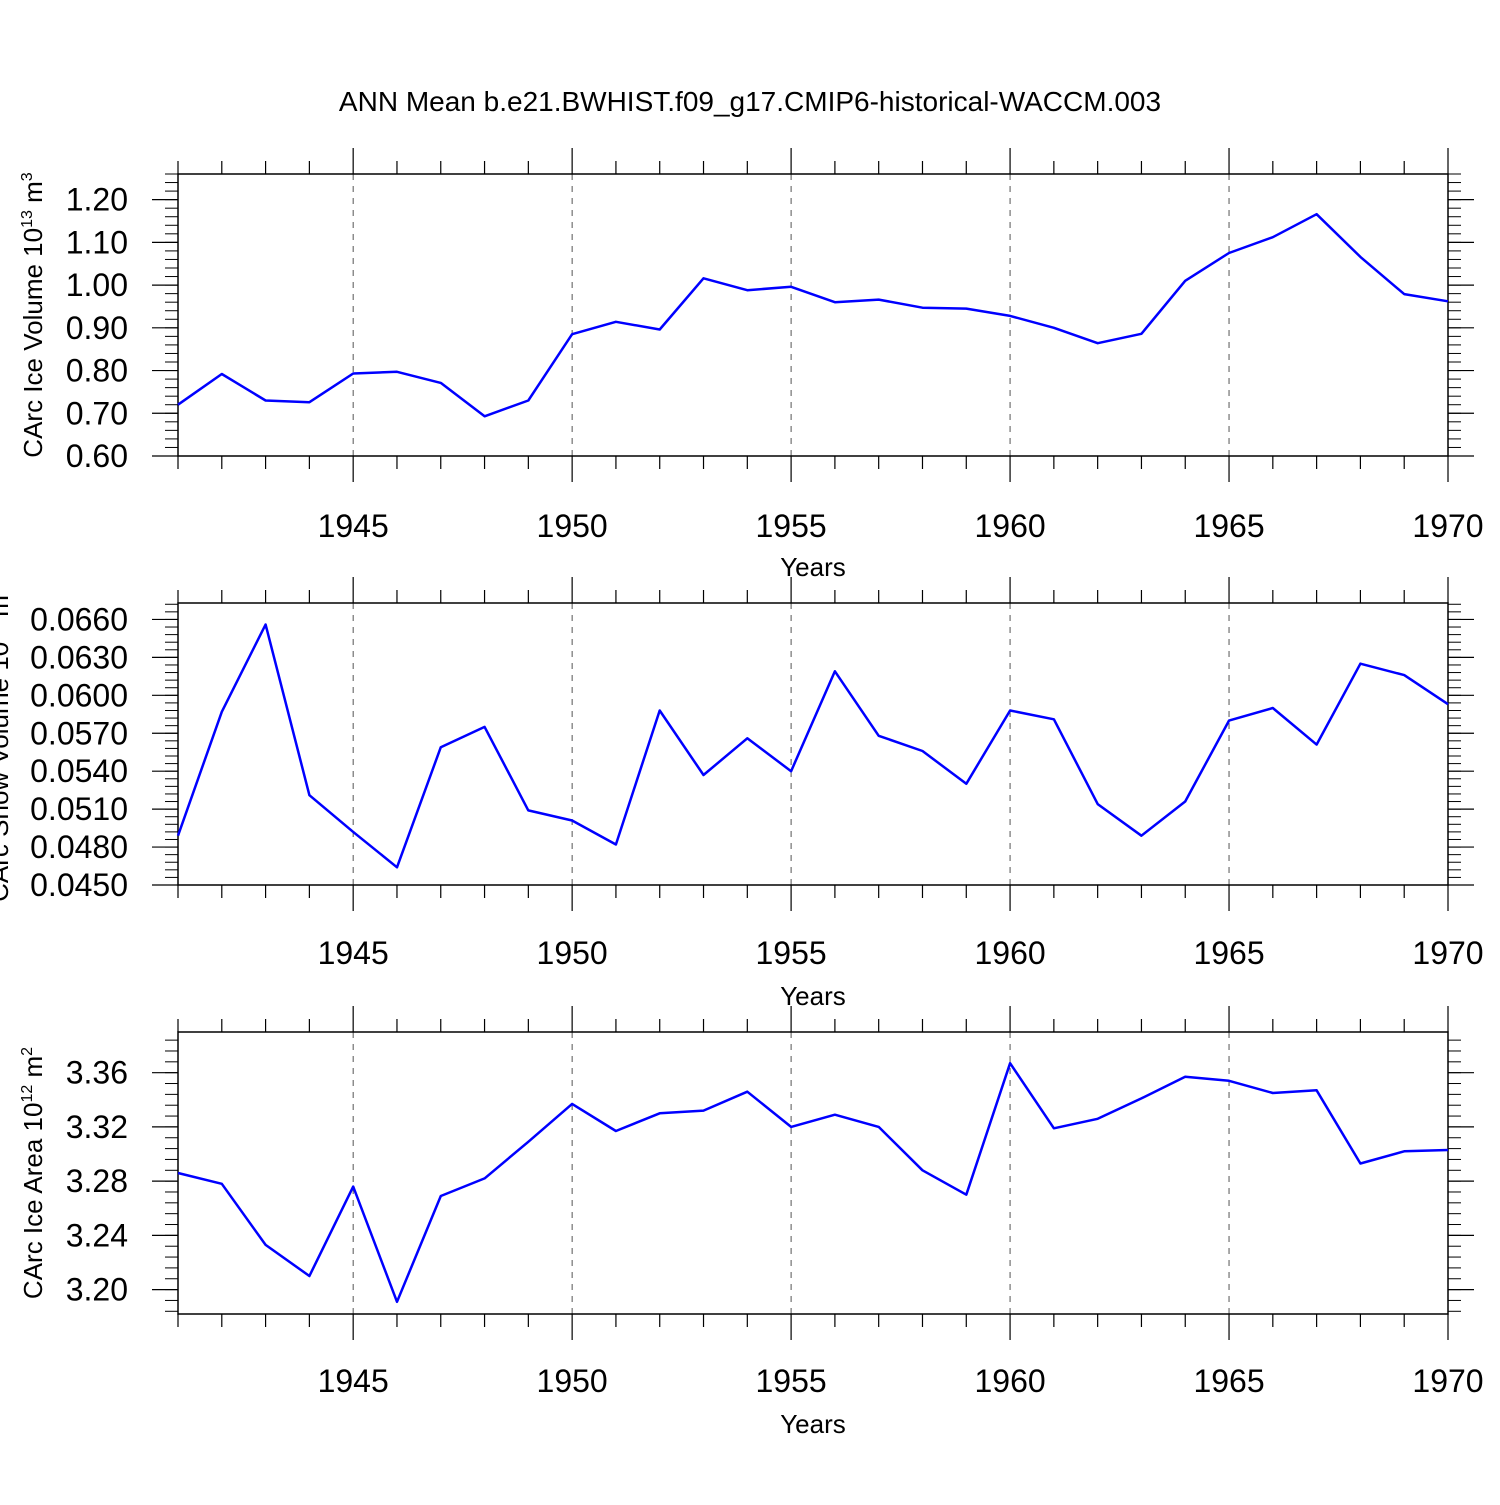  I want to click on y-tick-label: 0.0510, so click(79, 809).